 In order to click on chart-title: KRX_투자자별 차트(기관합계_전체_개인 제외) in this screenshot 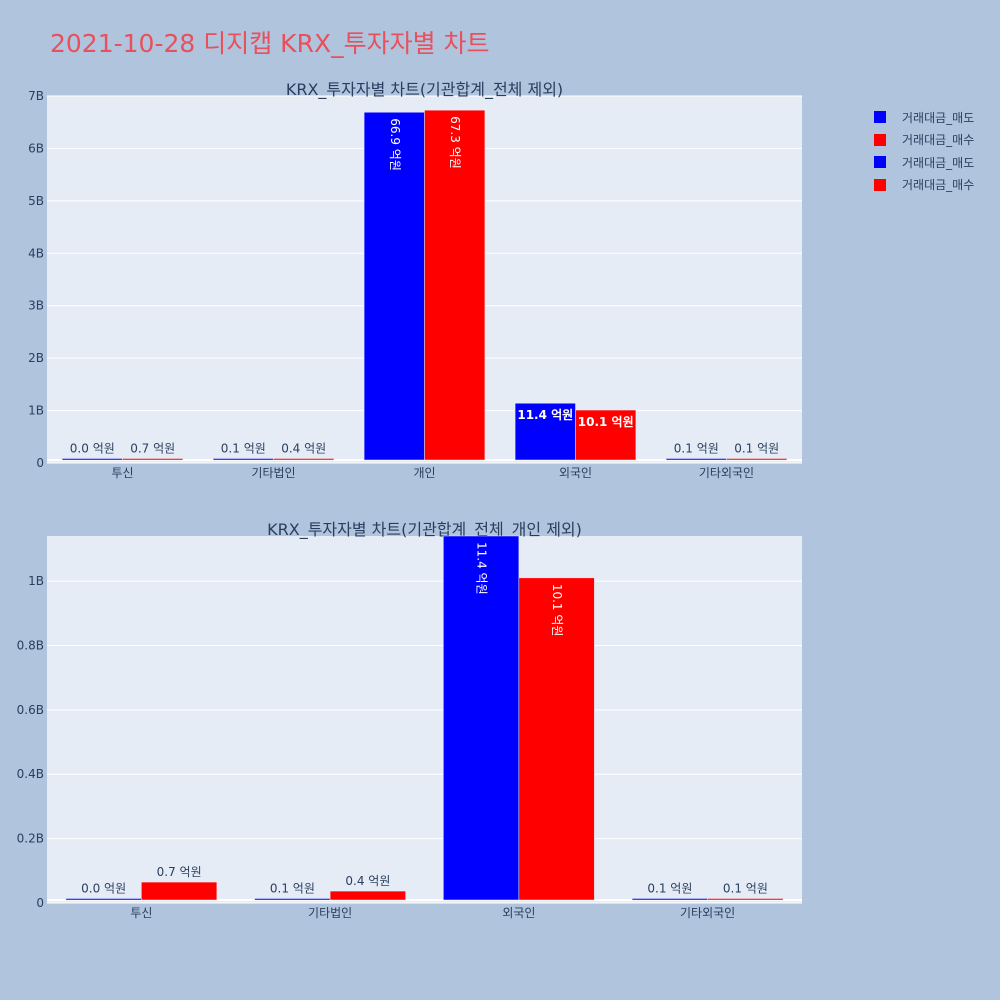, I will do `click(424, 530)`.